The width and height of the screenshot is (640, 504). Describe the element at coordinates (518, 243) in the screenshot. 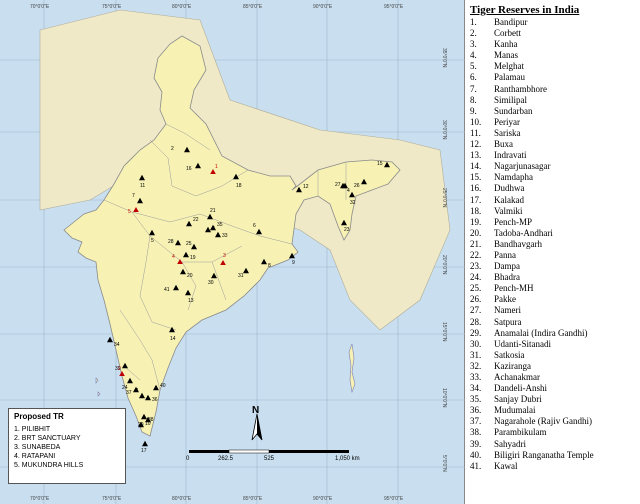

I see `reserve-name: Bandhavgarh` at that location.